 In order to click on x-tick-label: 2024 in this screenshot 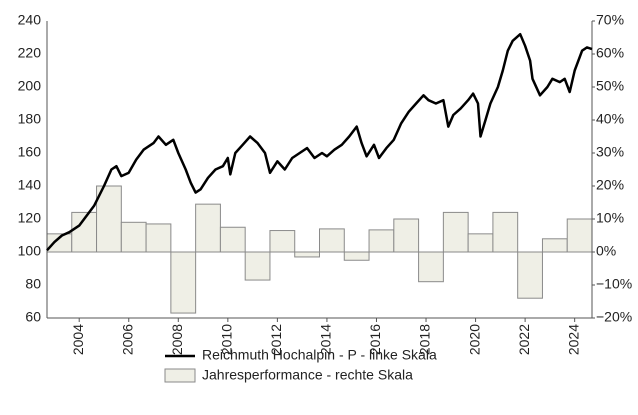, I will do `click(573, 339)`.